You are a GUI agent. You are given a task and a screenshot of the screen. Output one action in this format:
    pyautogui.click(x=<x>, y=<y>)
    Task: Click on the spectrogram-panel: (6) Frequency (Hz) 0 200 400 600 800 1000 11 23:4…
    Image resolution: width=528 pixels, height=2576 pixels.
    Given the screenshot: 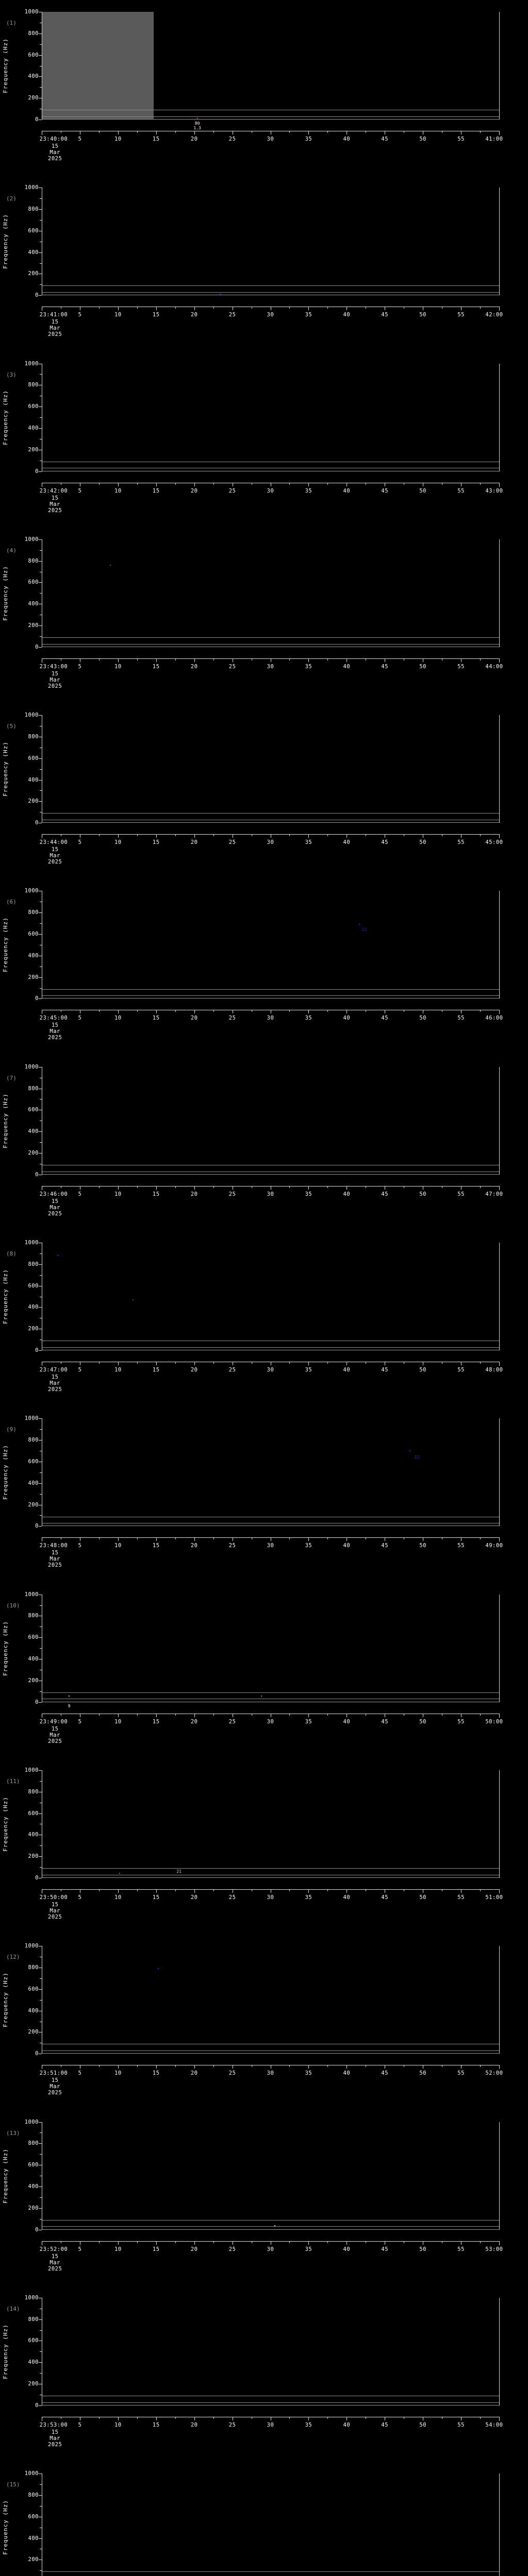 What is the action you would take?
    pyautogui.click(x=264, y=967)
    